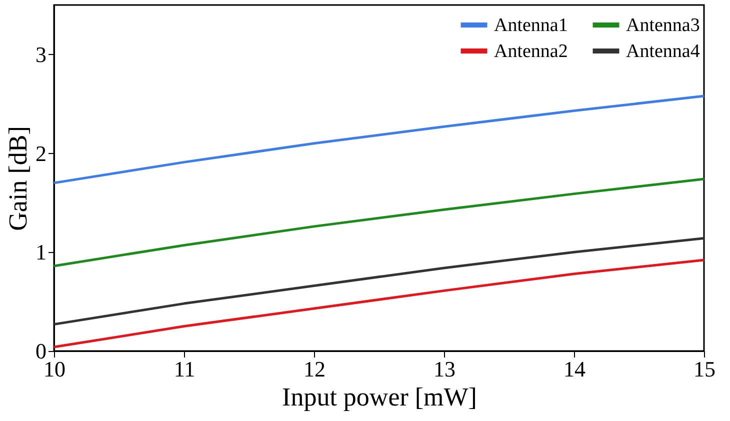 The width and height of the screenshot is (730, 421). What do you see at coordinates (18, 178) in the screenshot?
I see `y-axis-title: Gain [dB]` at bounding box center [18, 178].